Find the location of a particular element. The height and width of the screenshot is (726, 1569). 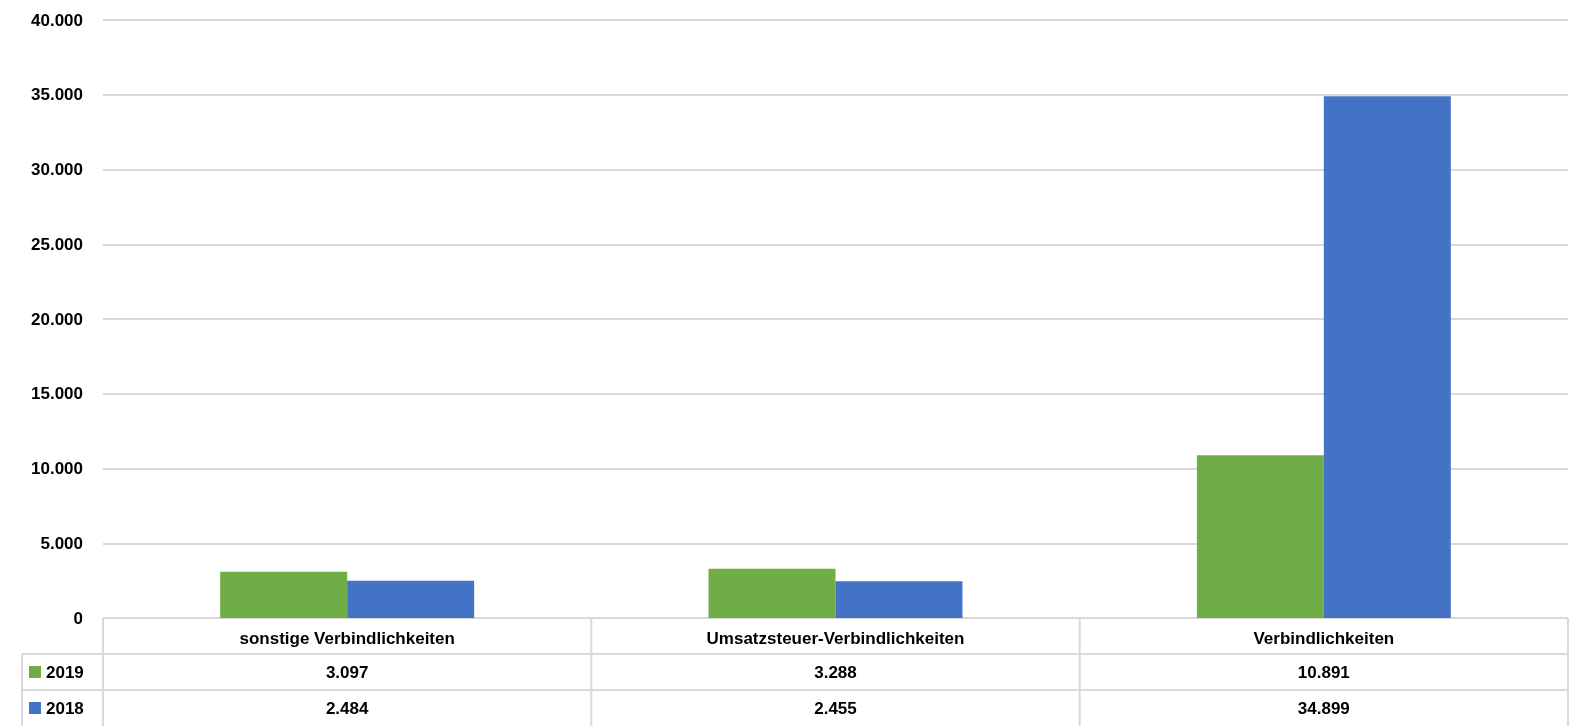

data-label: 2.455 is located at coordinates (835, 708).